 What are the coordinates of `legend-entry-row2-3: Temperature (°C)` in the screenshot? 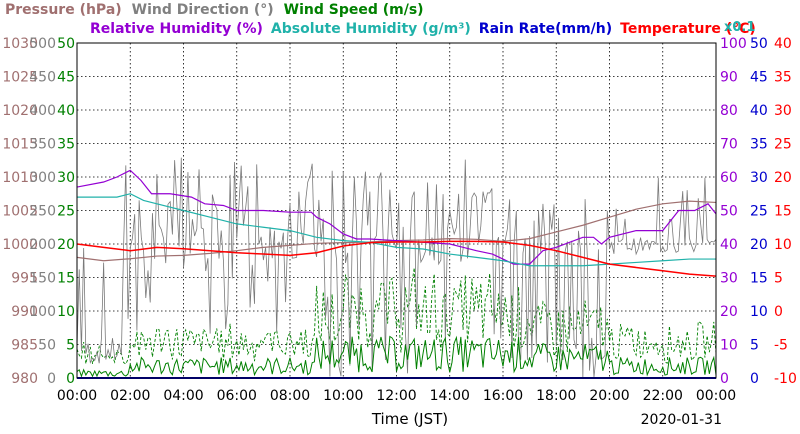 It's located at (688, 29).